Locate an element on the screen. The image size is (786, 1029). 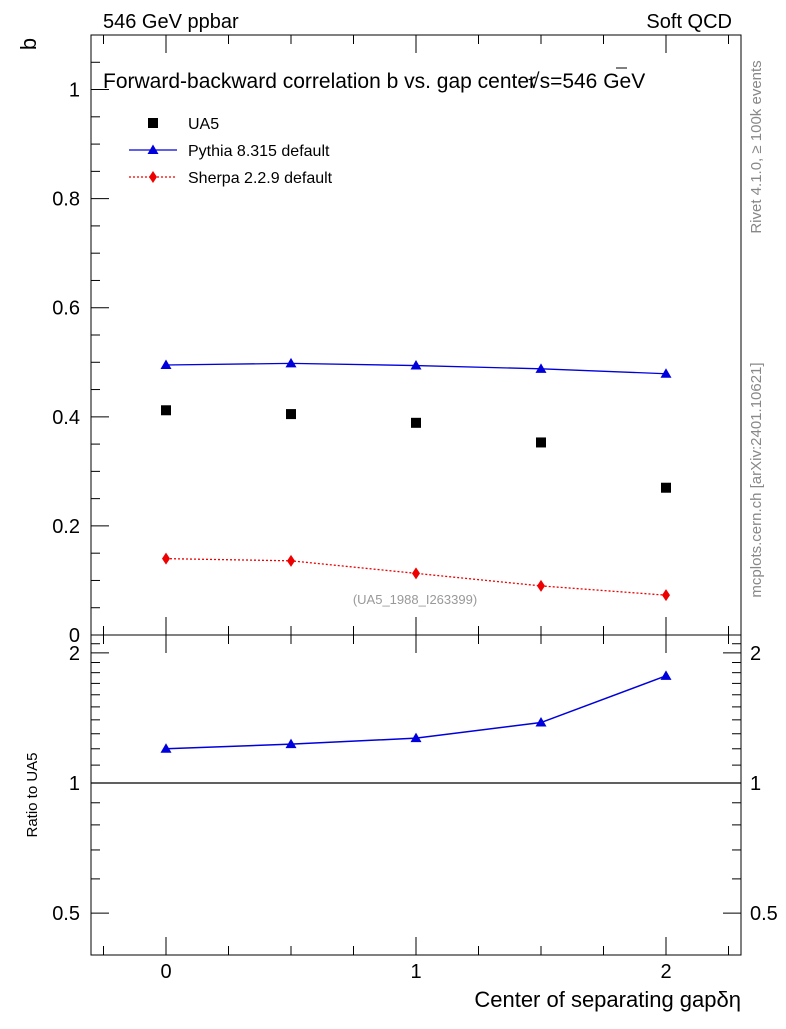
rivet-label: Rivet 4.1.0, ≥ 100k events is located at coordinates (756, 146).